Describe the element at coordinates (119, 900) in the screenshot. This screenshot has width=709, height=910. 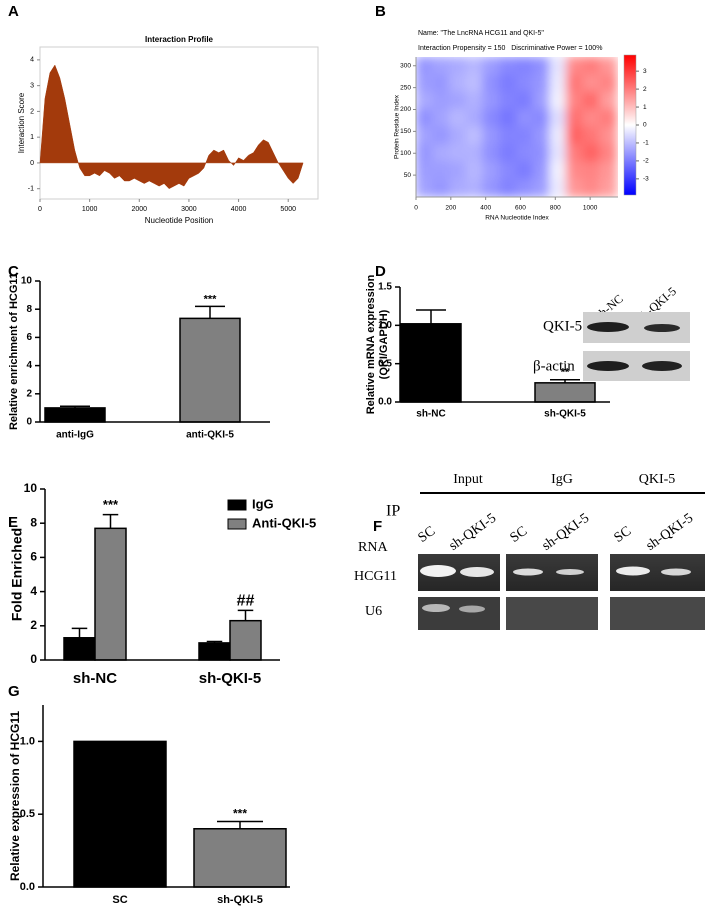
I see `x-tick-label: SC` at that location.